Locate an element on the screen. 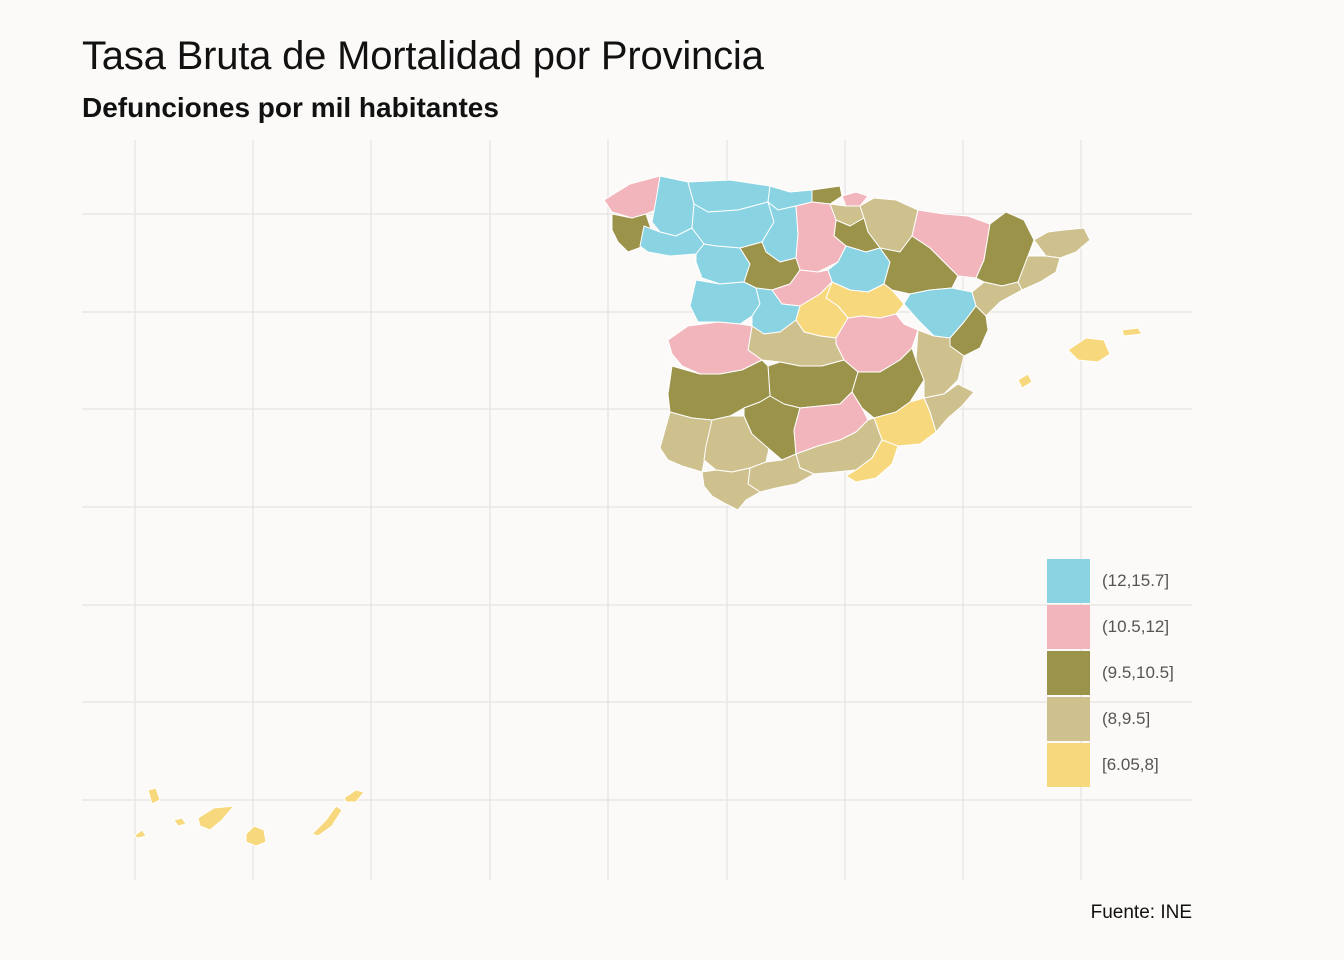 The width and height of the screenshot is (1344, 960). island-la-palma is located at coordinates (154, 796).